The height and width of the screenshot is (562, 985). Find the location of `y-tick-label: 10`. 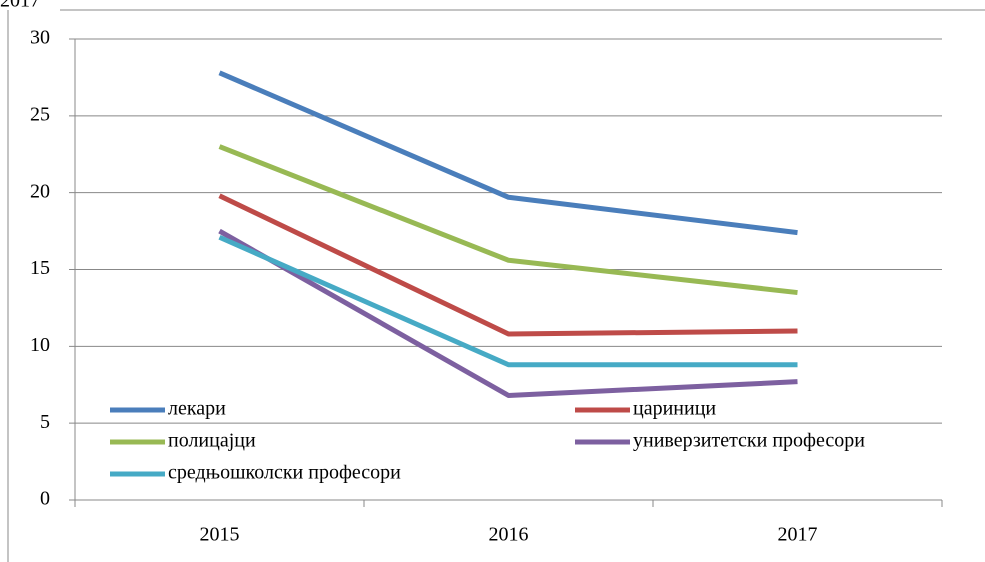

y-tick-label: 10 is located at coordinates (40, 345).